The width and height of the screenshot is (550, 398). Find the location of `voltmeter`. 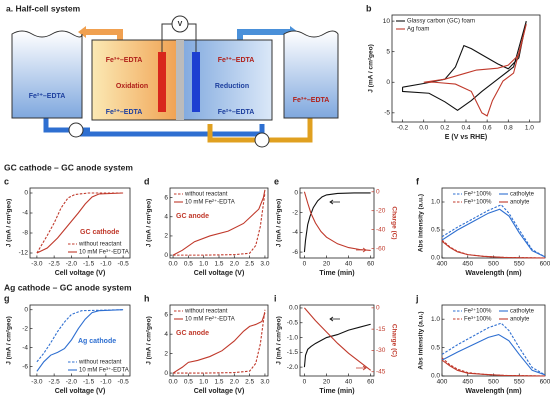

voltmeter is located at coordinates (180, 24).